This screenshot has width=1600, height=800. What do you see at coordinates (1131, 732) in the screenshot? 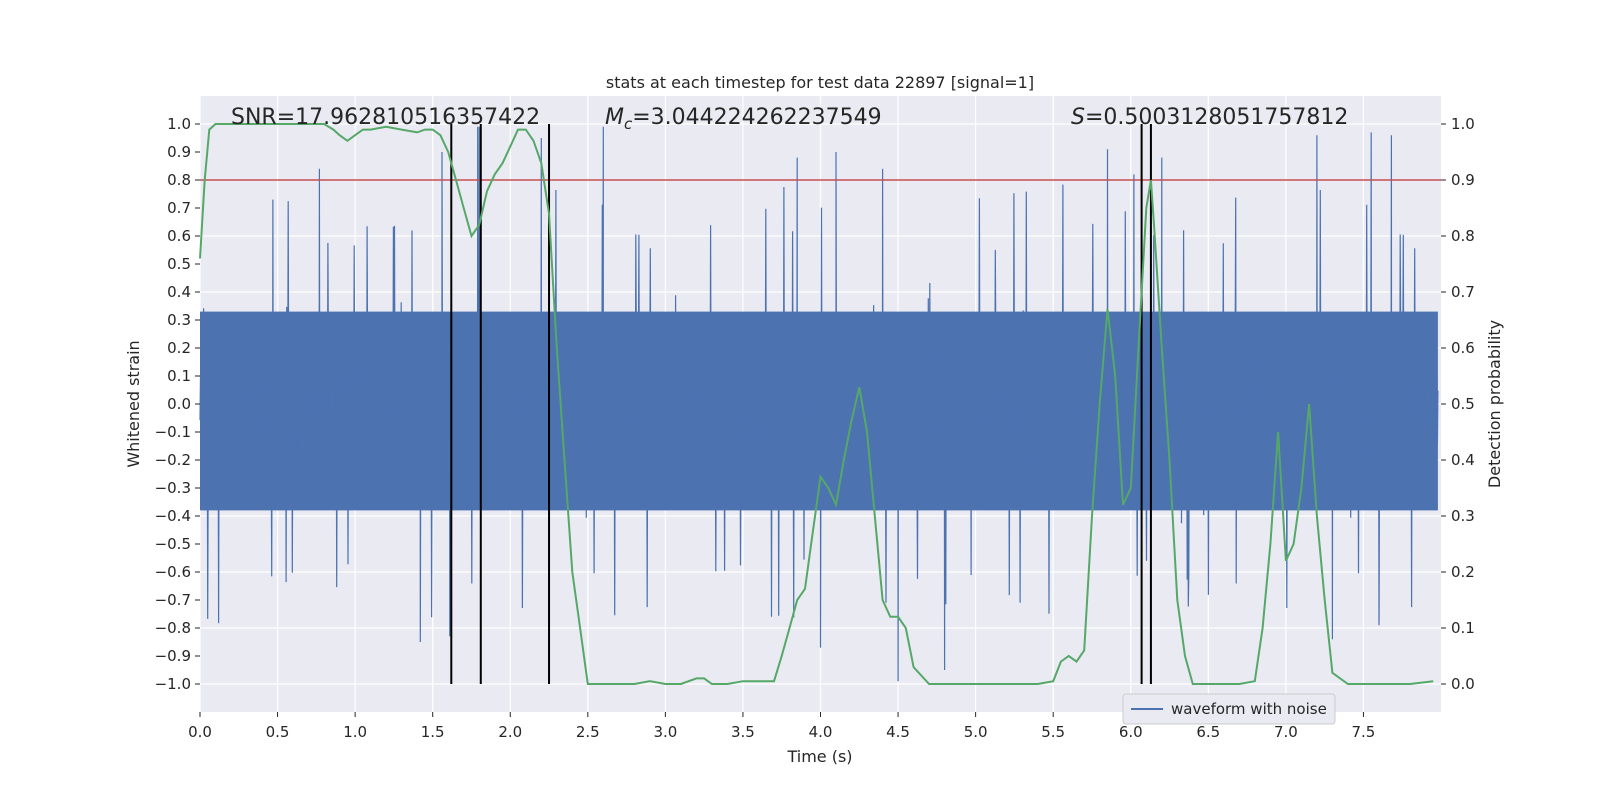
I see `x-tick-label: 6.0` at bounding box center [1131, 732].